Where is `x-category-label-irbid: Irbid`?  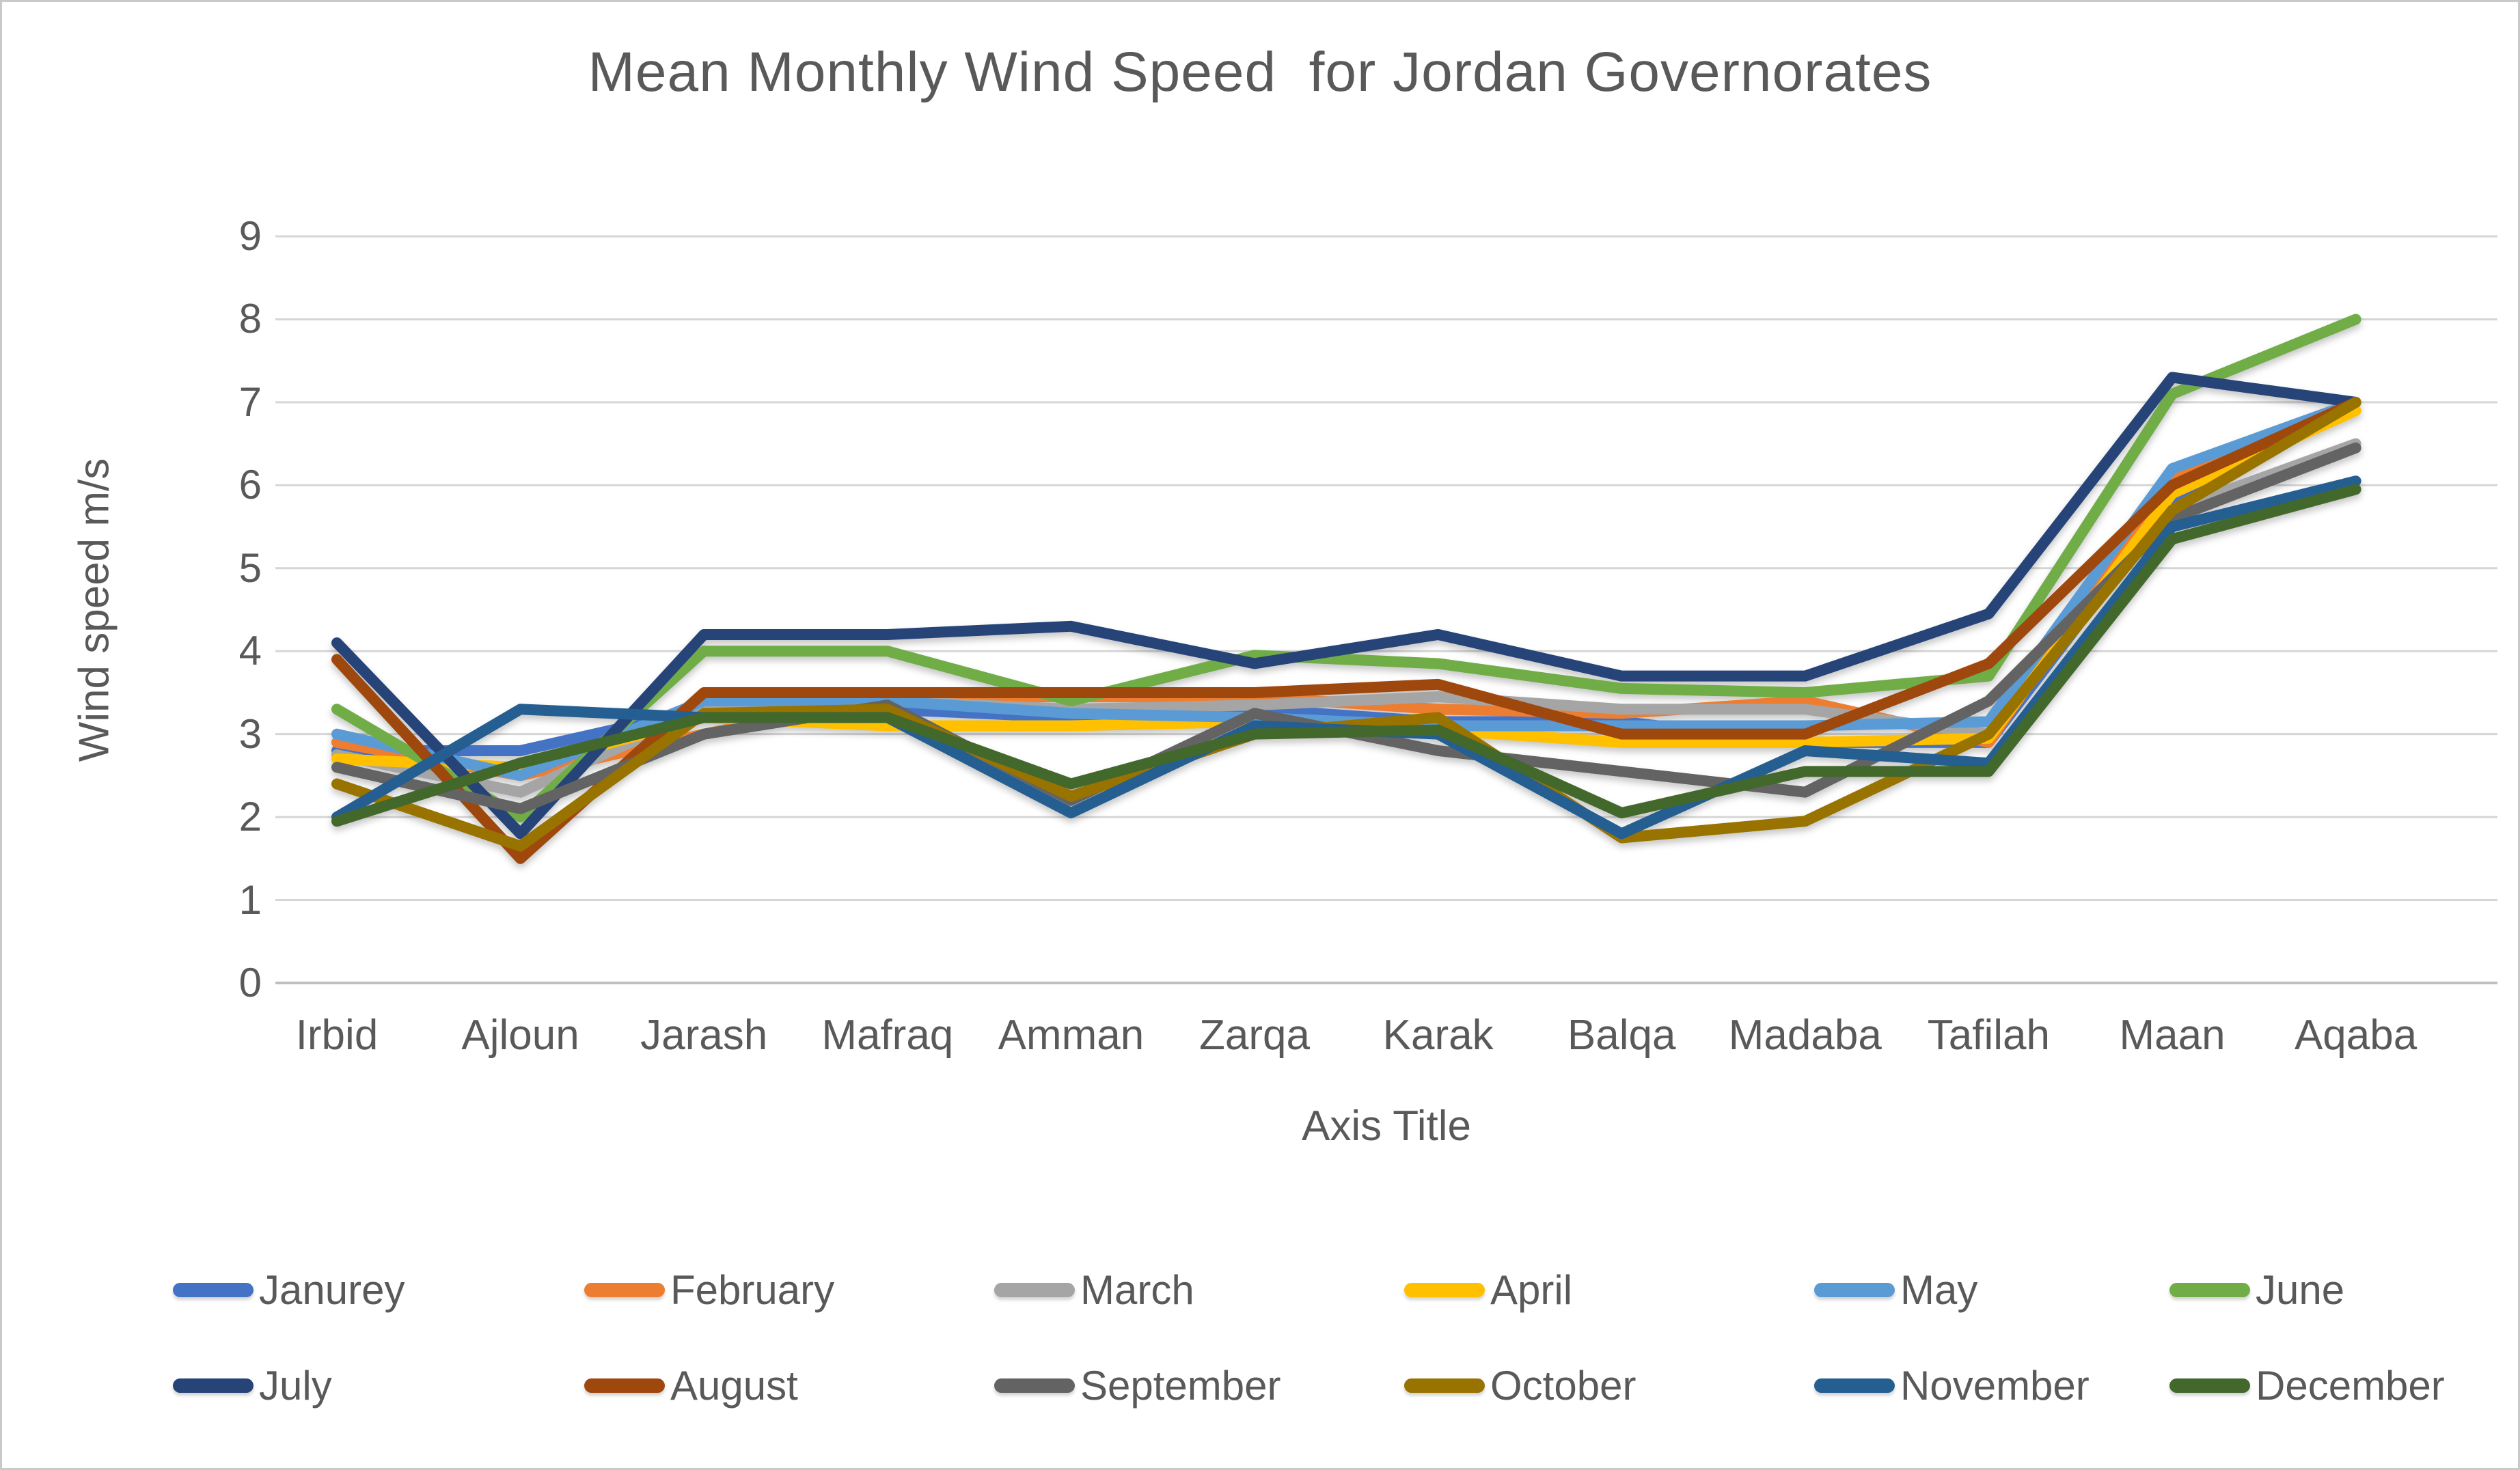
x-category-label-irbid: Irbid is located at coordinates (337, 1035).